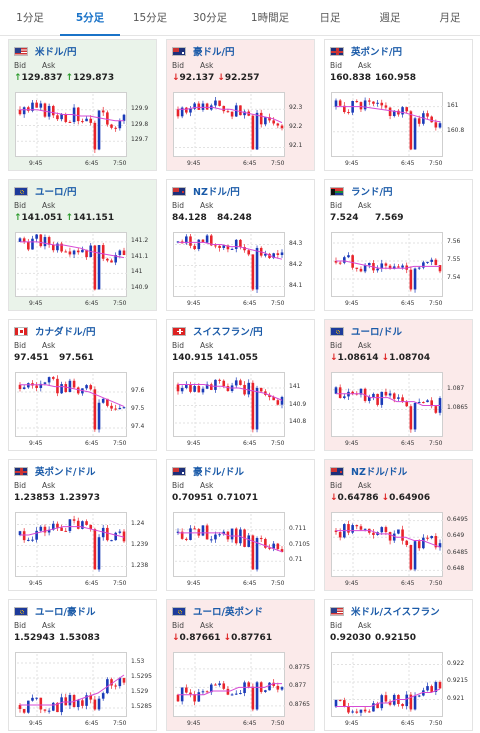 Image resolution: width=480 pixels, height=733 pixels. I want to click on bid-ask-values: ↑129.837 ↑129.873, so click(64, 78).